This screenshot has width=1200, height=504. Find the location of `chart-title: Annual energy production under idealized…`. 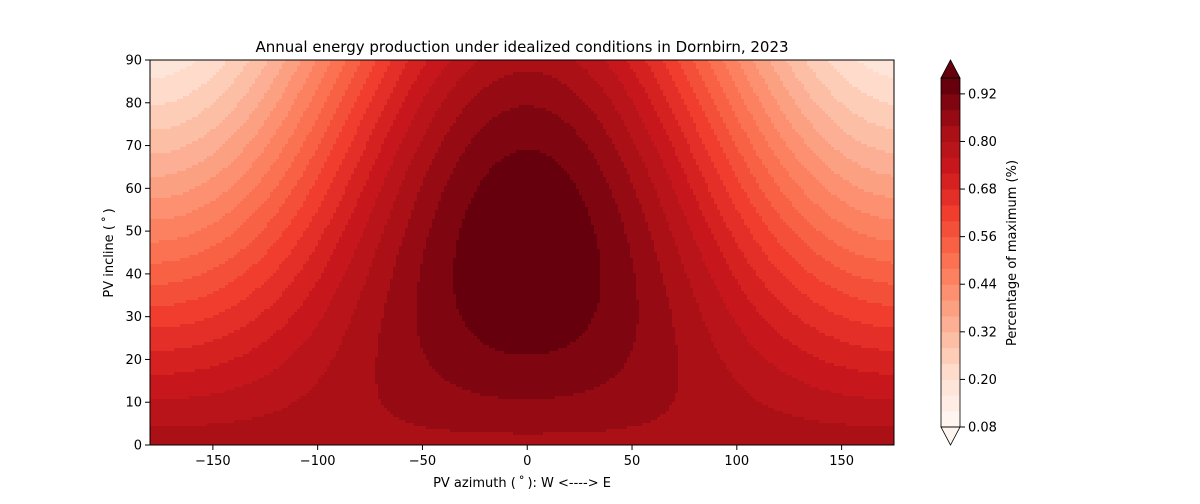

chart-title: Annual energy production under idealized… is located at coordinates (521, 47).